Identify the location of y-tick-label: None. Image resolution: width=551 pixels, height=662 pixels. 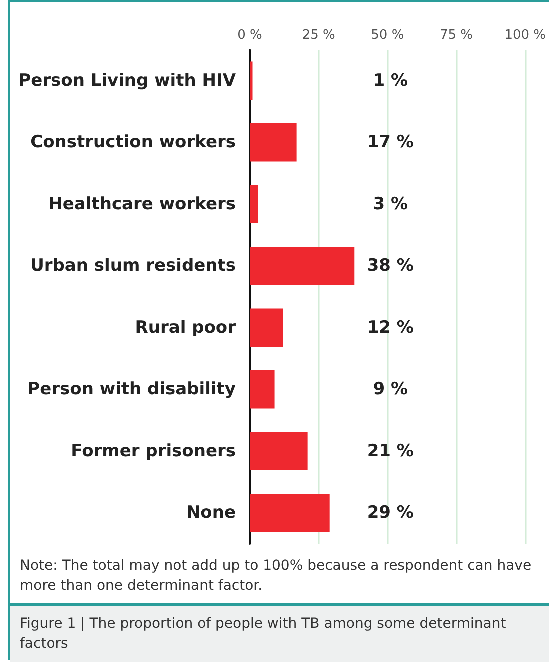
(211, 513).